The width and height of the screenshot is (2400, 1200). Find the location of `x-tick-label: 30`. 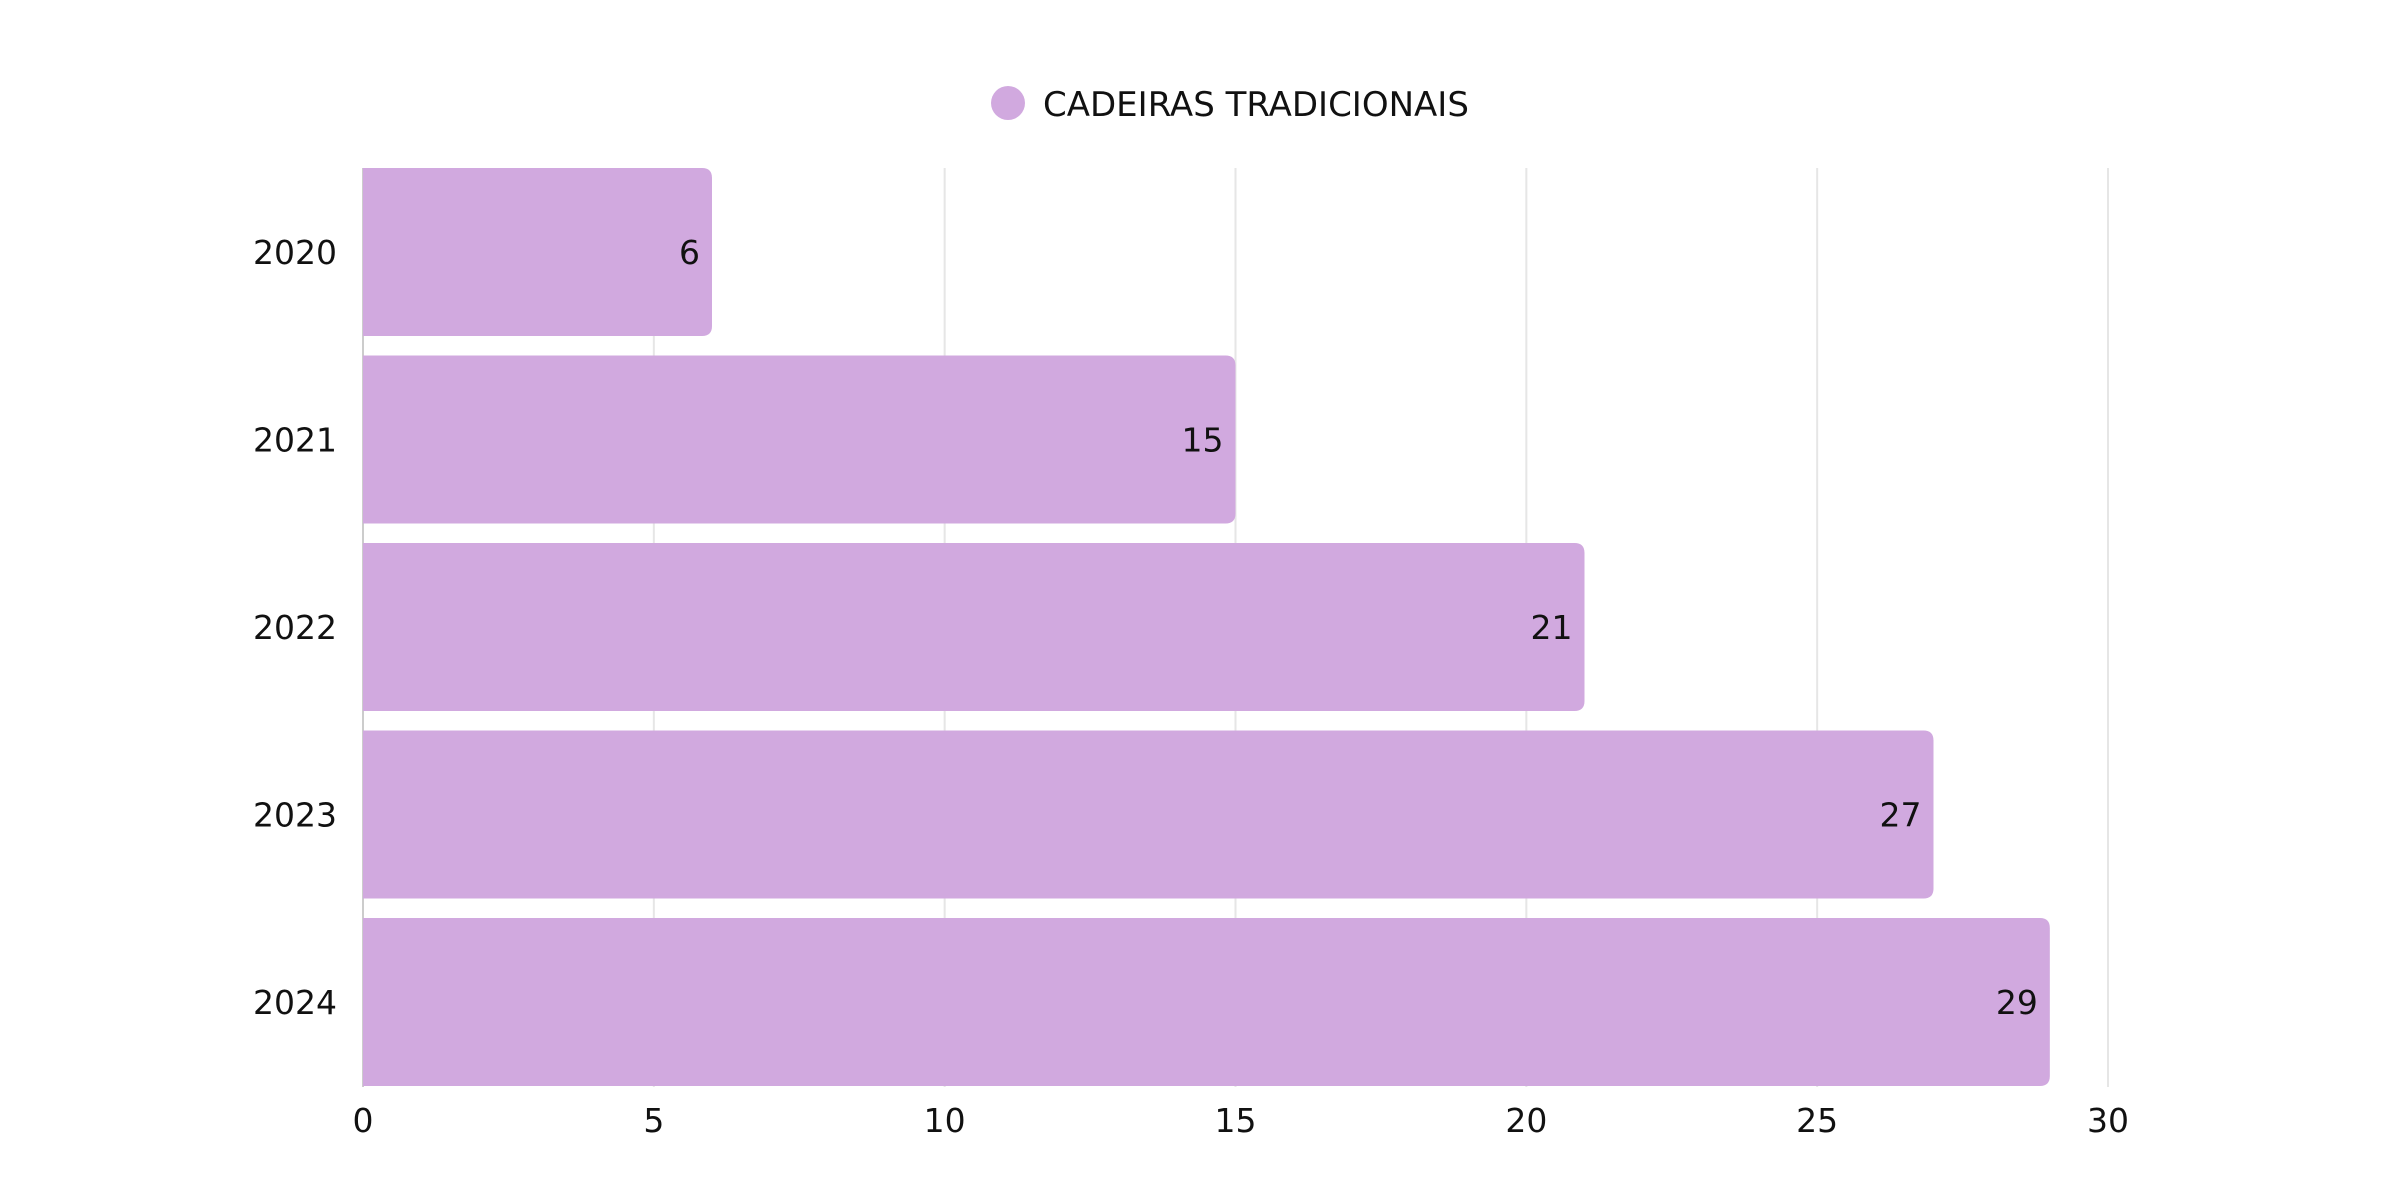

x-tick-label: 30 is located at coordinates (2108, 1120).